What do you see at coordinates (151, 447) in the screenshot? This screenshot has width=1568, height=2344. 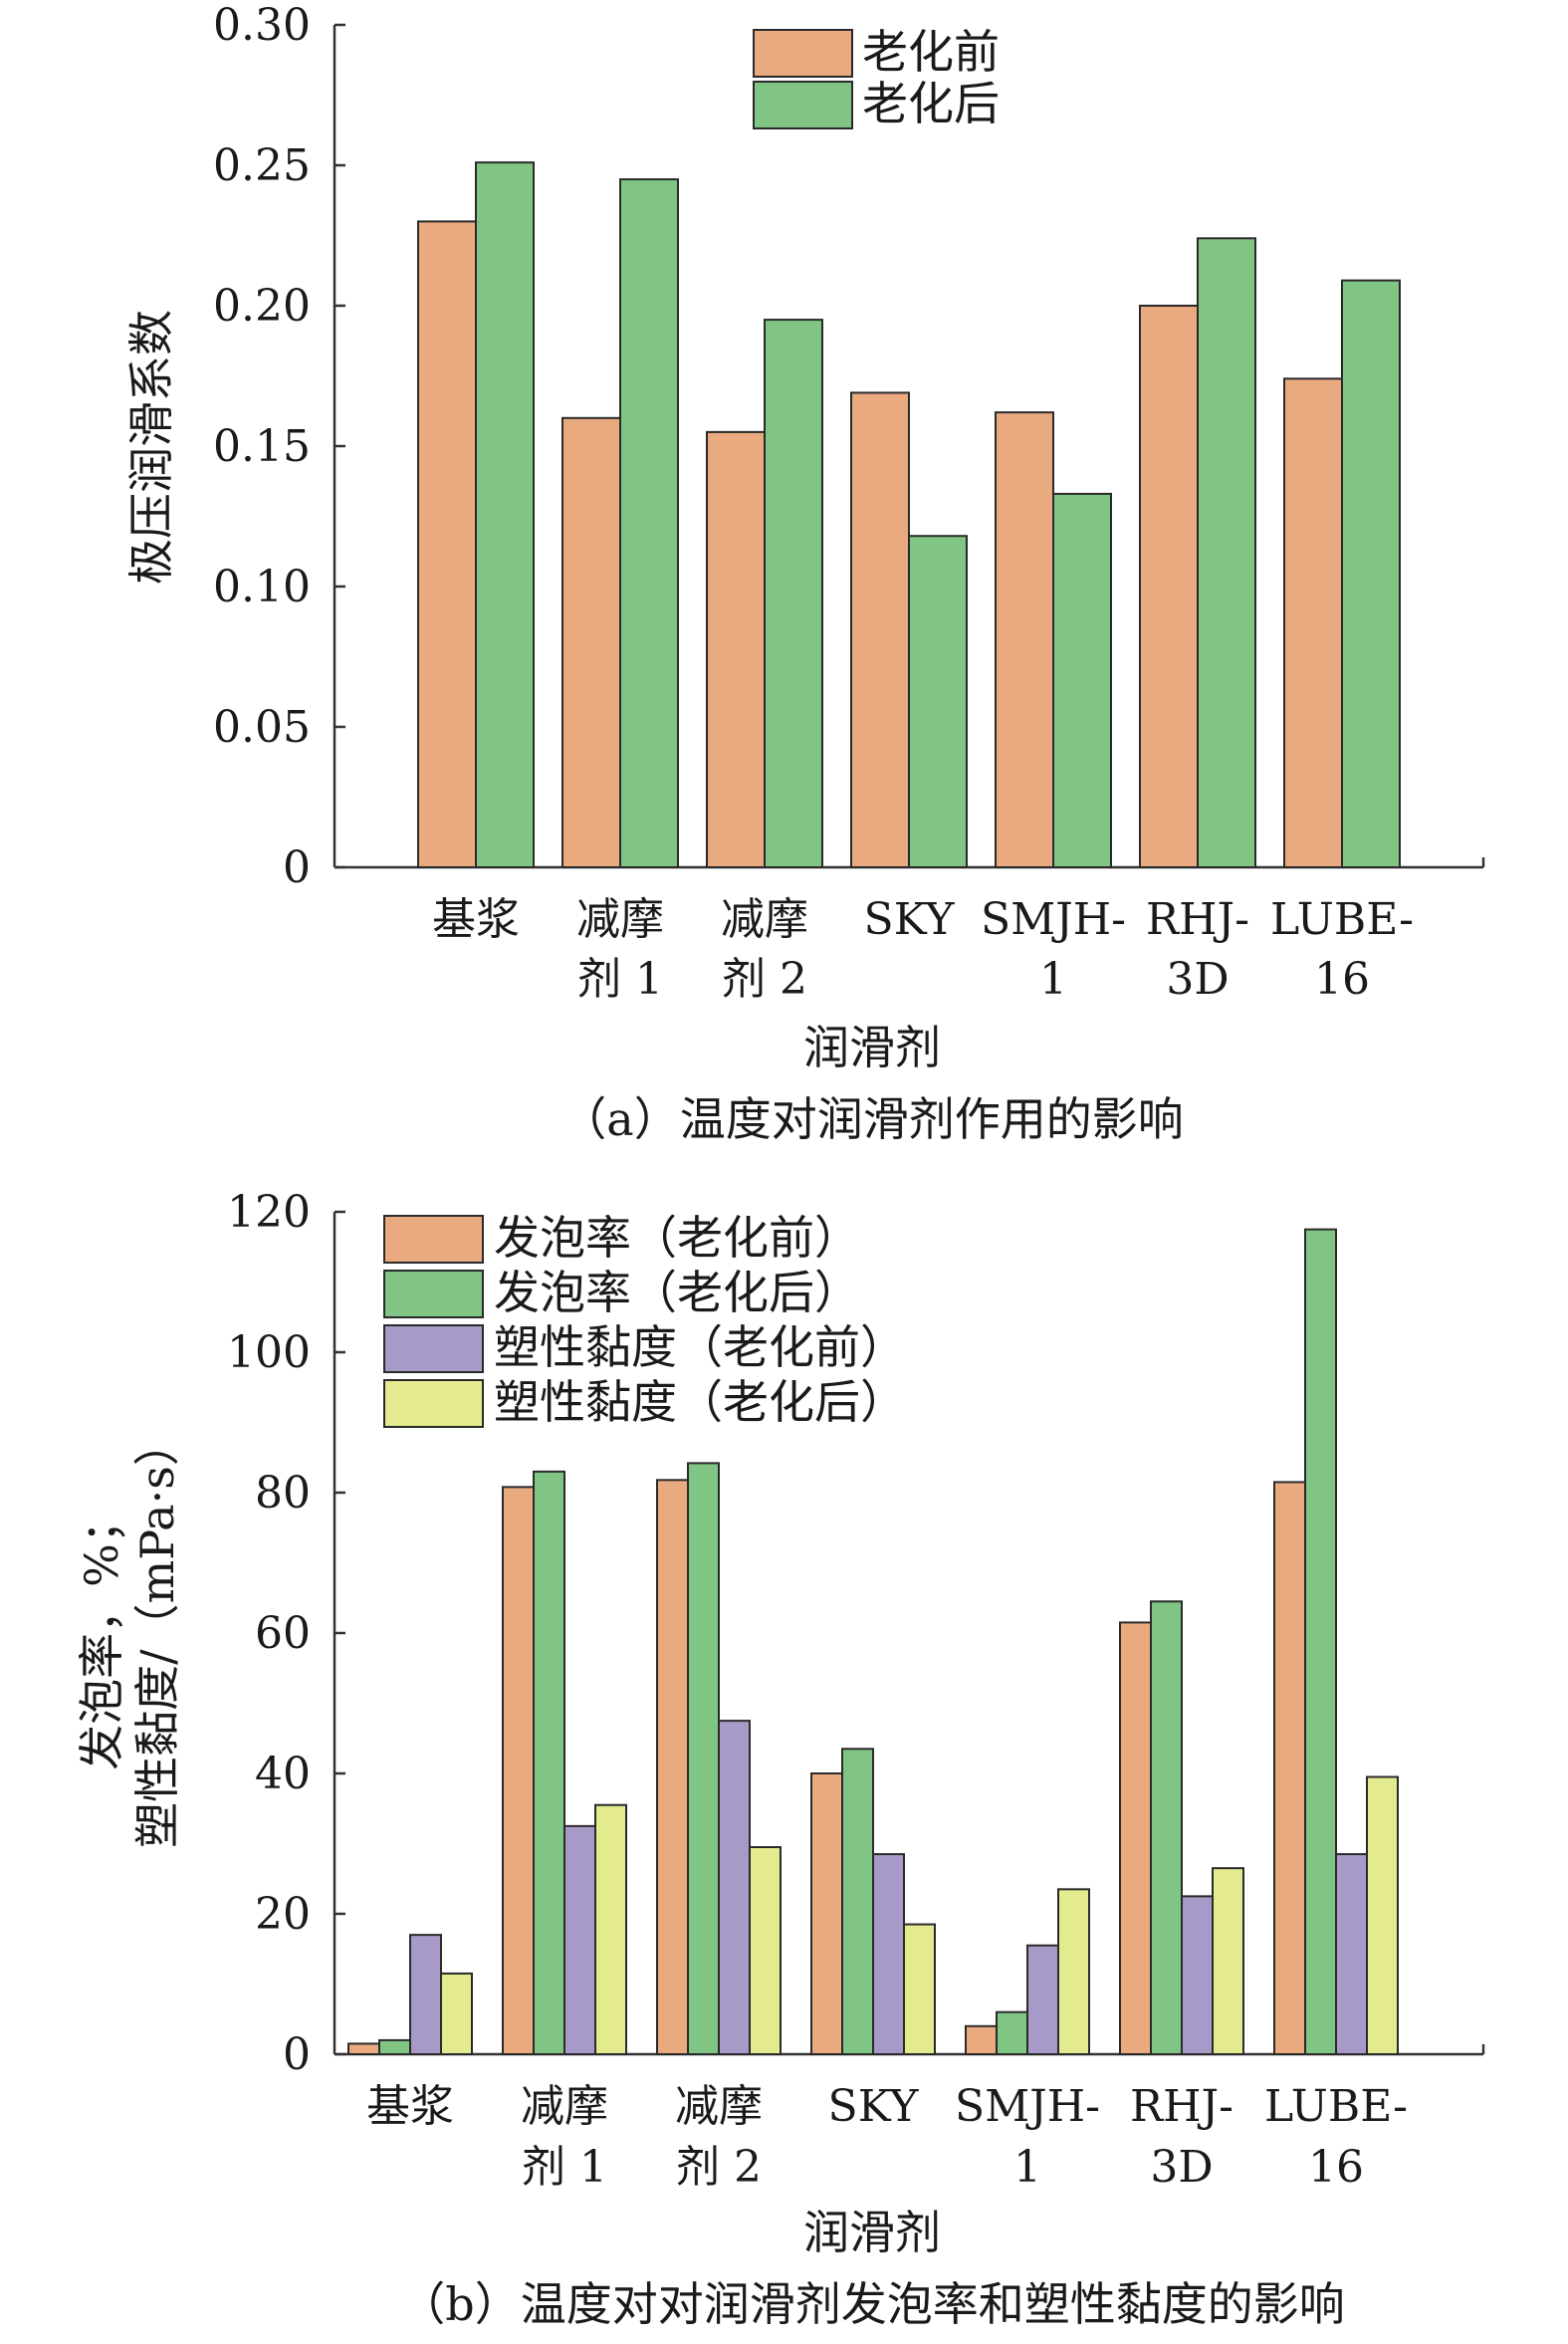 I see `chart-a-y-axis-title: 极压润滑系数` at bounding box center [151, 447].